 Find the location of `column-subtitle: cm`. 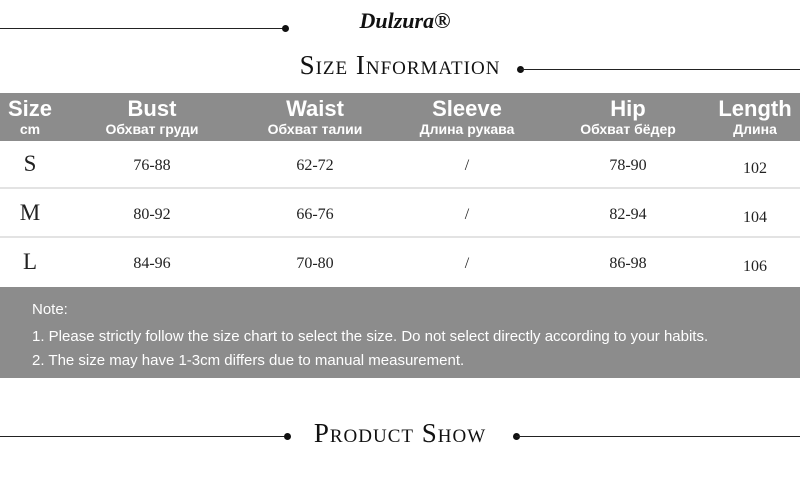

column-subtitle: cm is located at coordinates (30, 129).